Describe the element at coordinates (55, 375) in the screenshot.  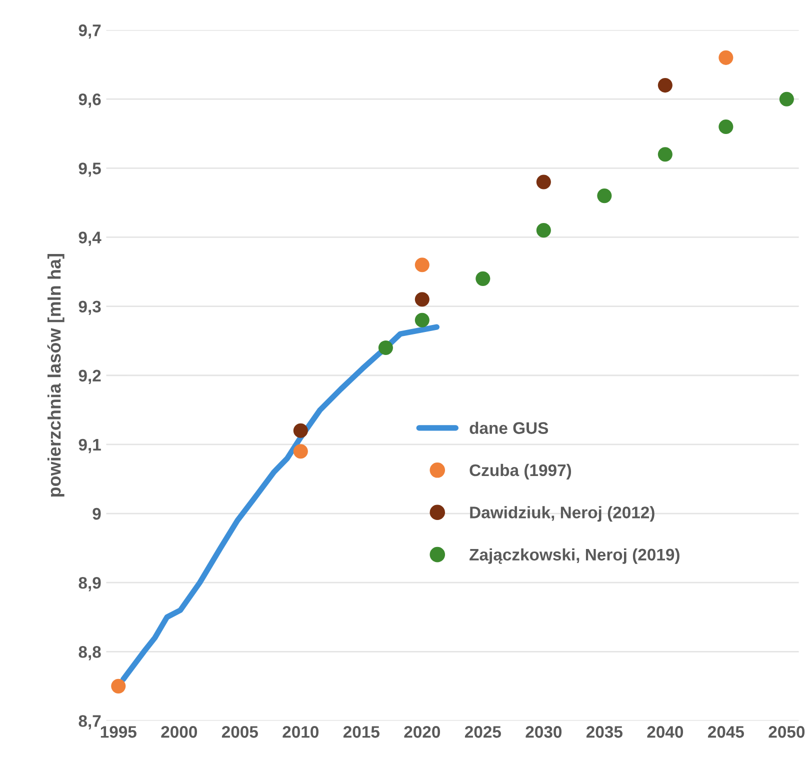
I see `y-axis-title: powierzchnia lasów [mln ha]` at that location.